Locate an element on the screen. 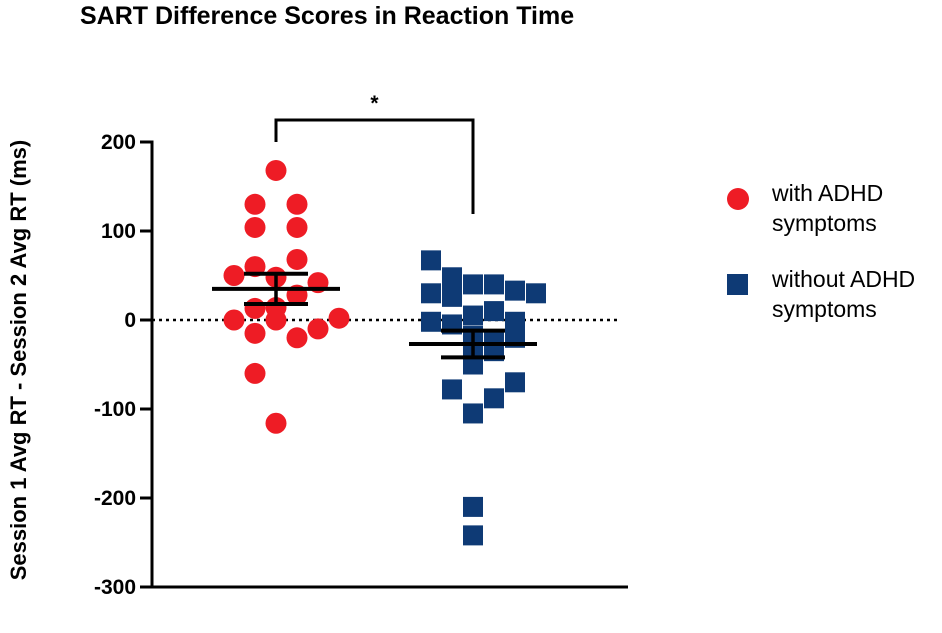 The image size is (942, 633). square-marker-icon is located at coordinates (737, 284).